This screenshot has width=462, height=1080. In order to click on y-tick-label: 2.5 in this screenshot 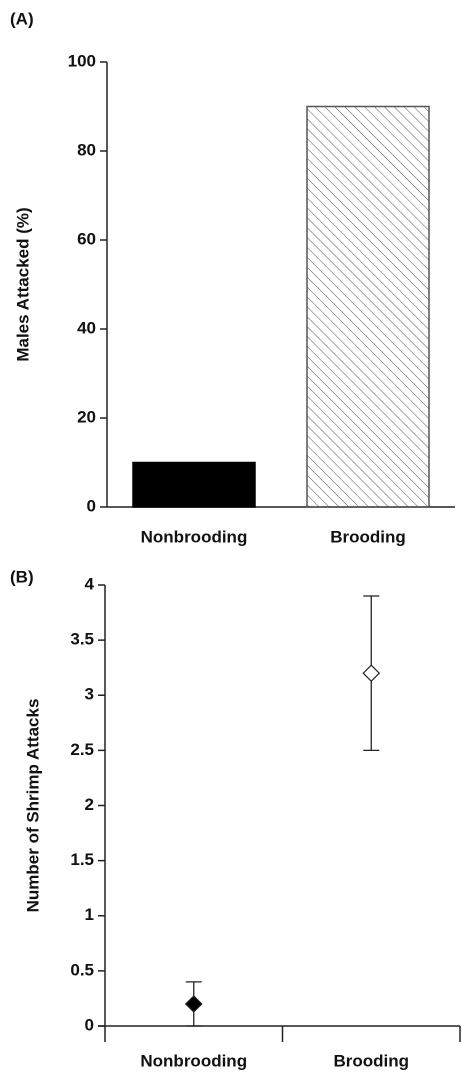, I will do `click(82, 749)`.